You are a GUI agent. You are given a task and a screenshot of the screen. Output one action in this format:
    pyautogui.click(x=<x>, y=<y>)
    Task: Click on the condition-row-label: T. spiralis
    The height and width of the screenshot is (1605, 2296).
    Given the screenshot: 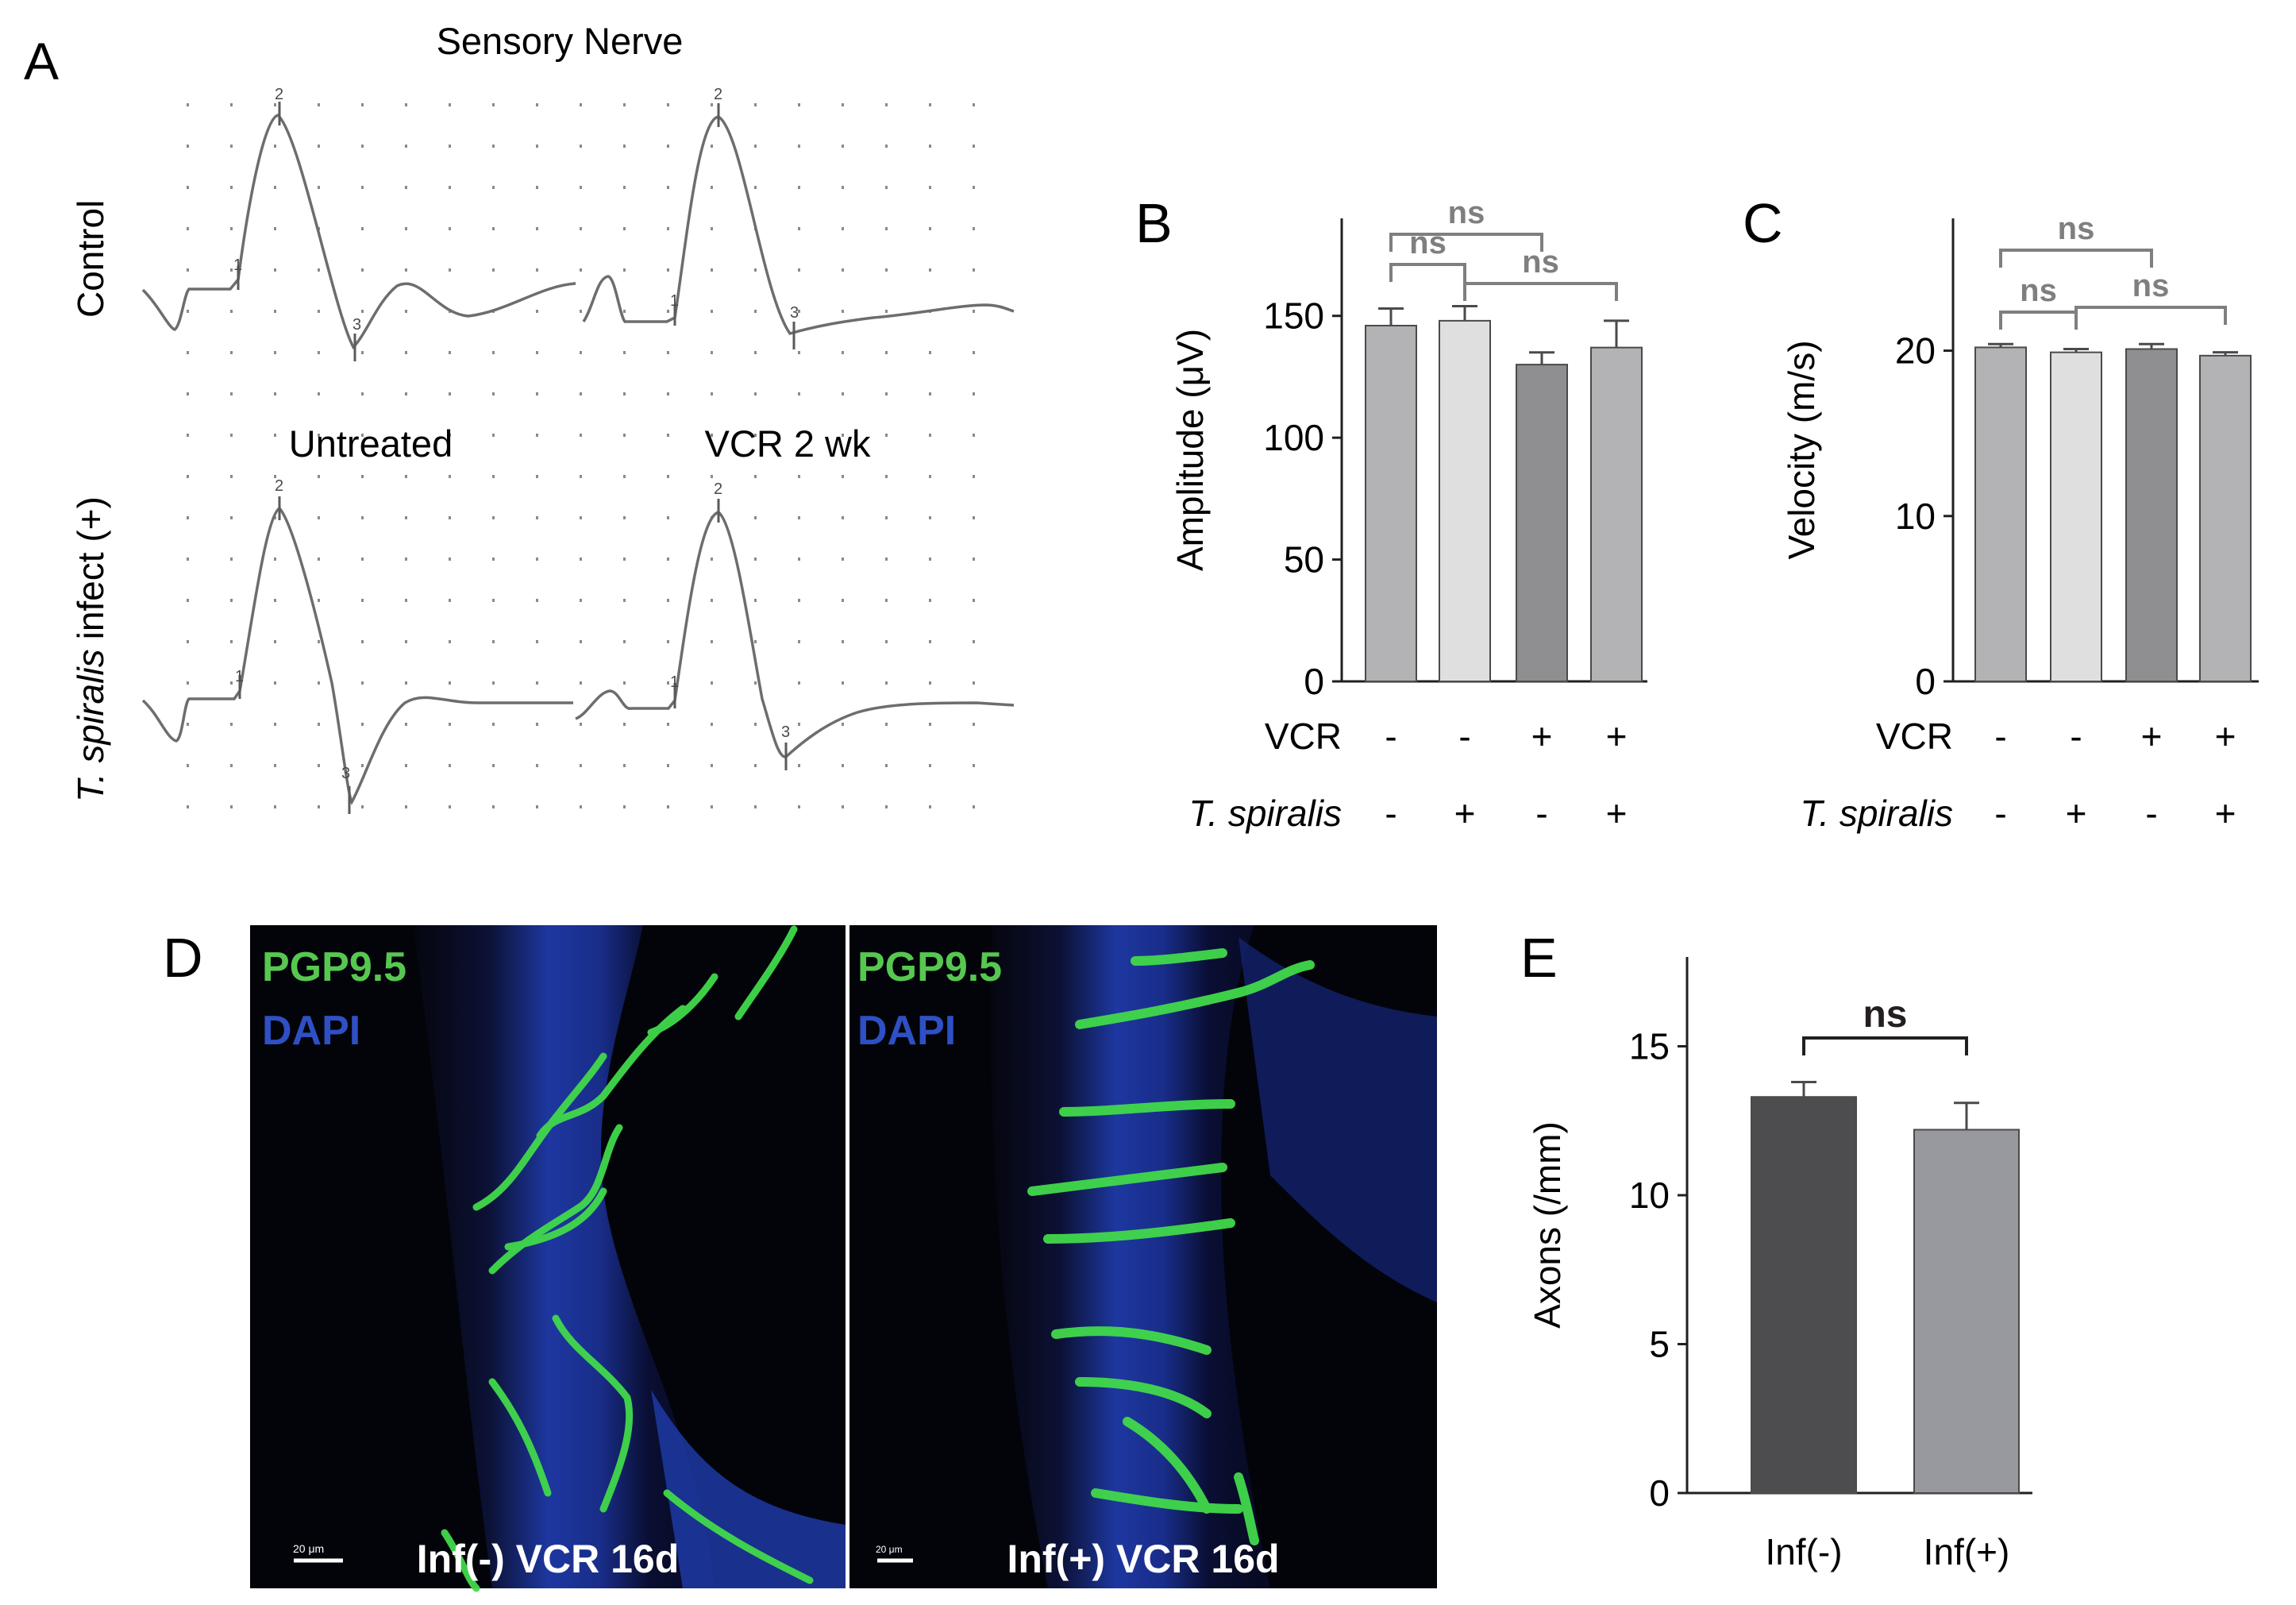 What is the action you would take?
    pyautogui.click(x=1876, y=814)
    